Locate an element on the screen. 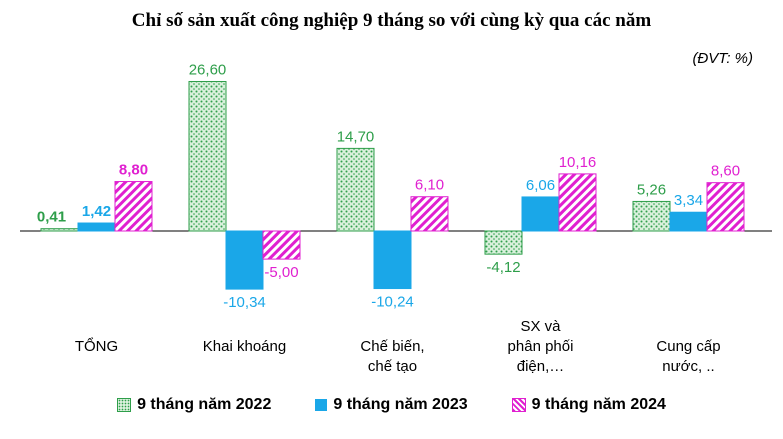 Image resolution: width=783 pixels, height=439 pixels. unit-note: (ĐVT: %) is located at coordinates (722, 58).